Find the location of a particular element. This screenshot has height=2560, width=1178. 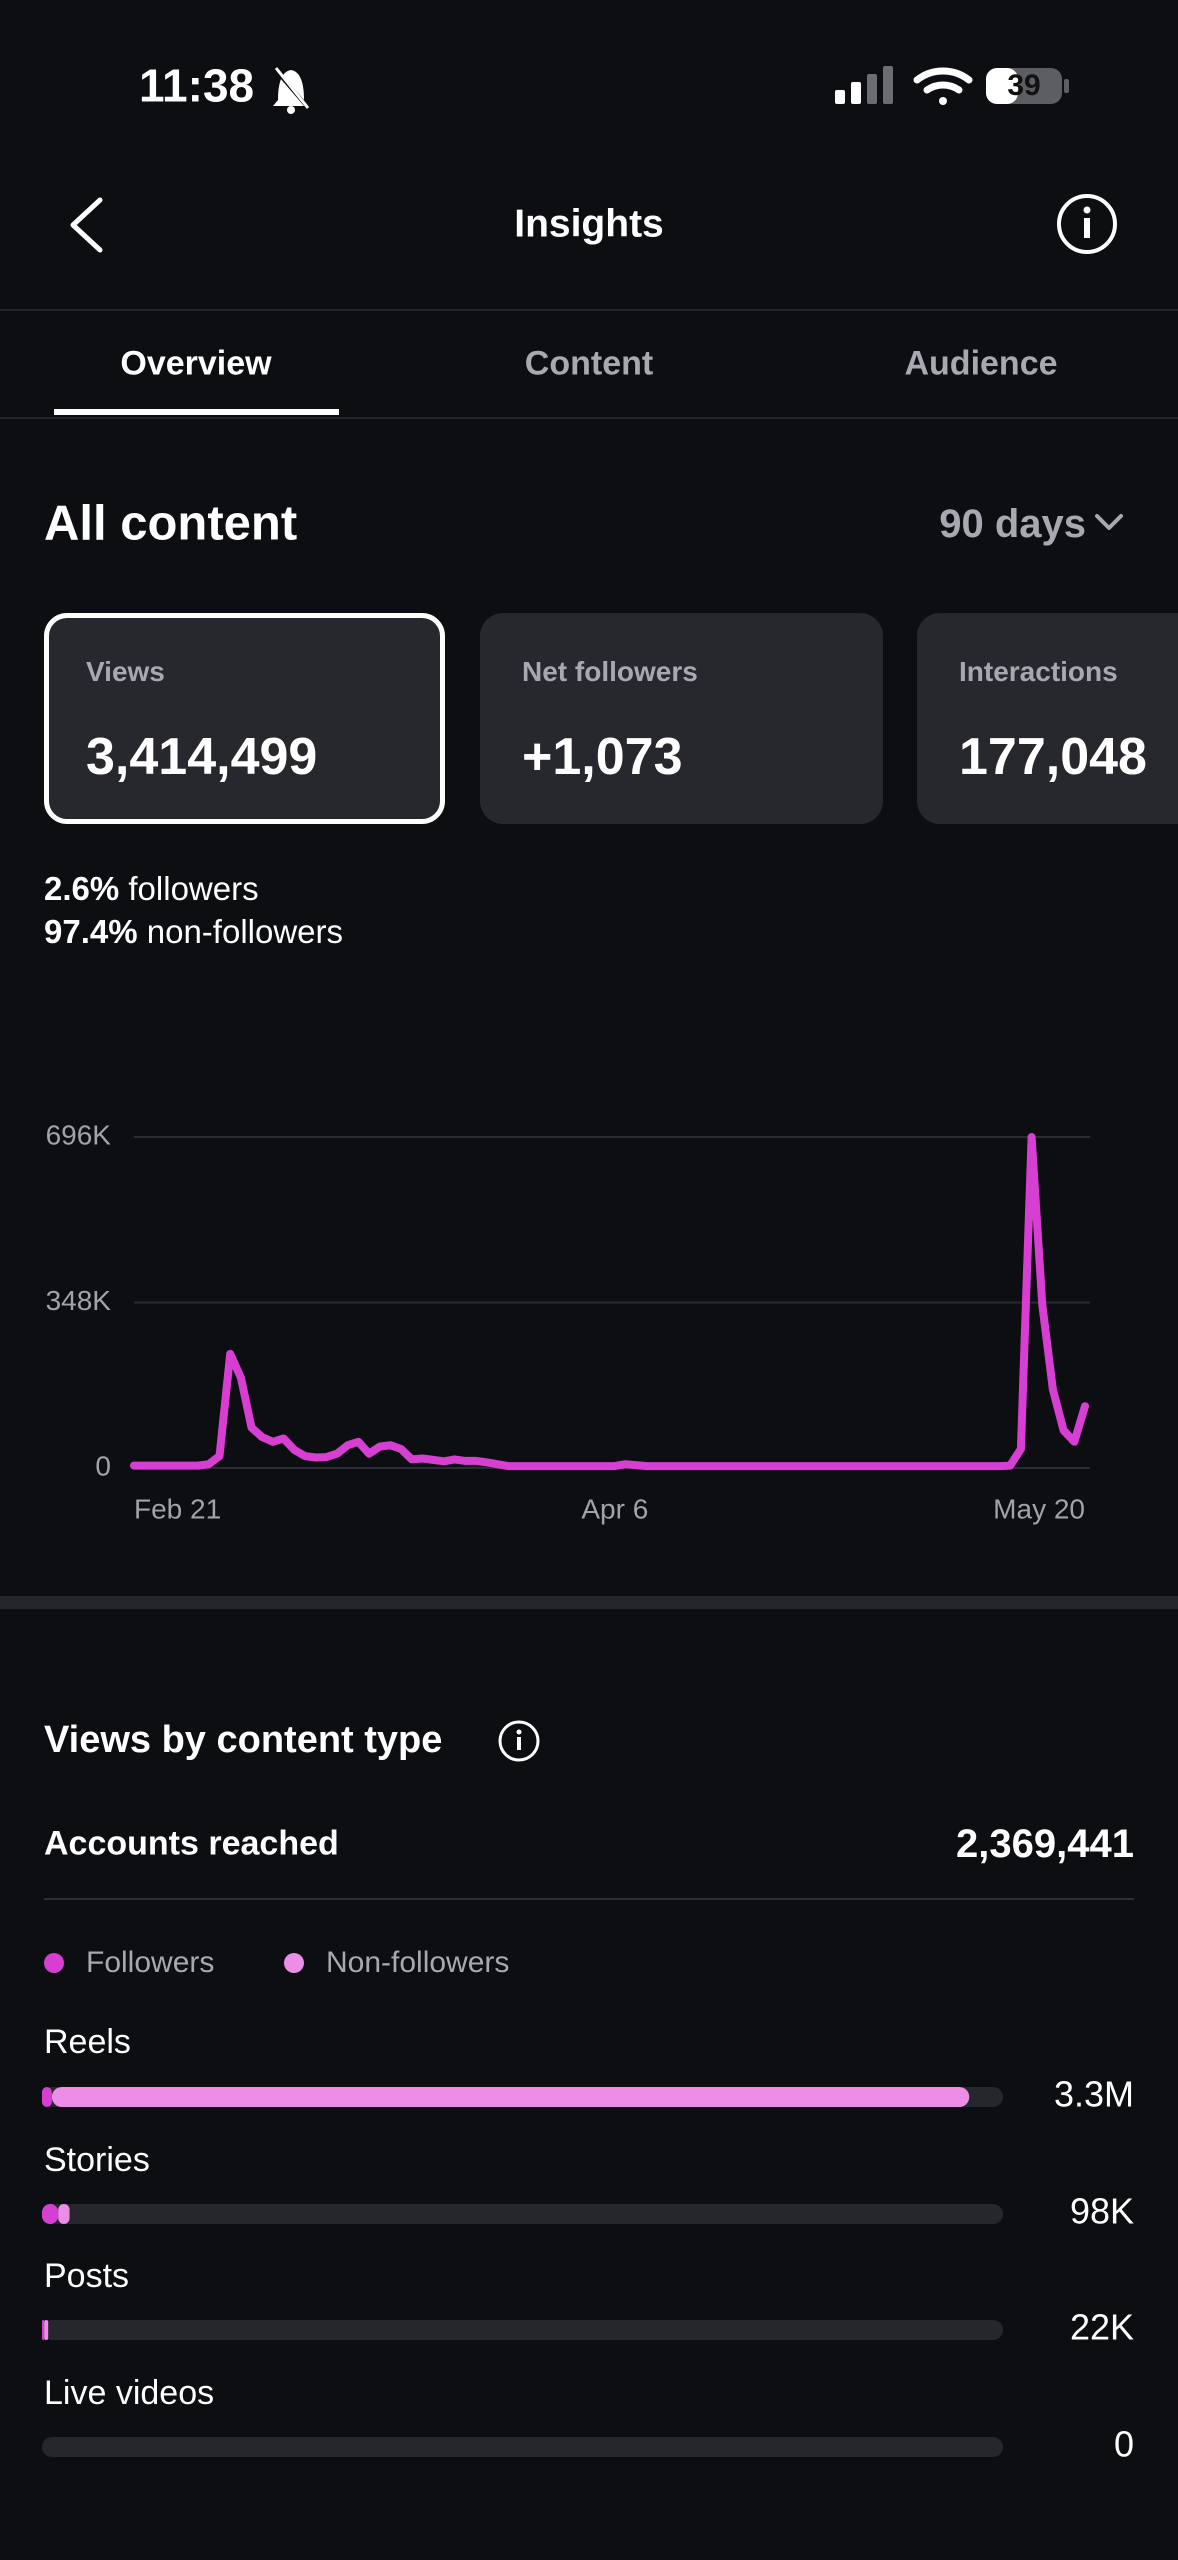

legend-label: Non-followers is located at coordinates (417, 1962).